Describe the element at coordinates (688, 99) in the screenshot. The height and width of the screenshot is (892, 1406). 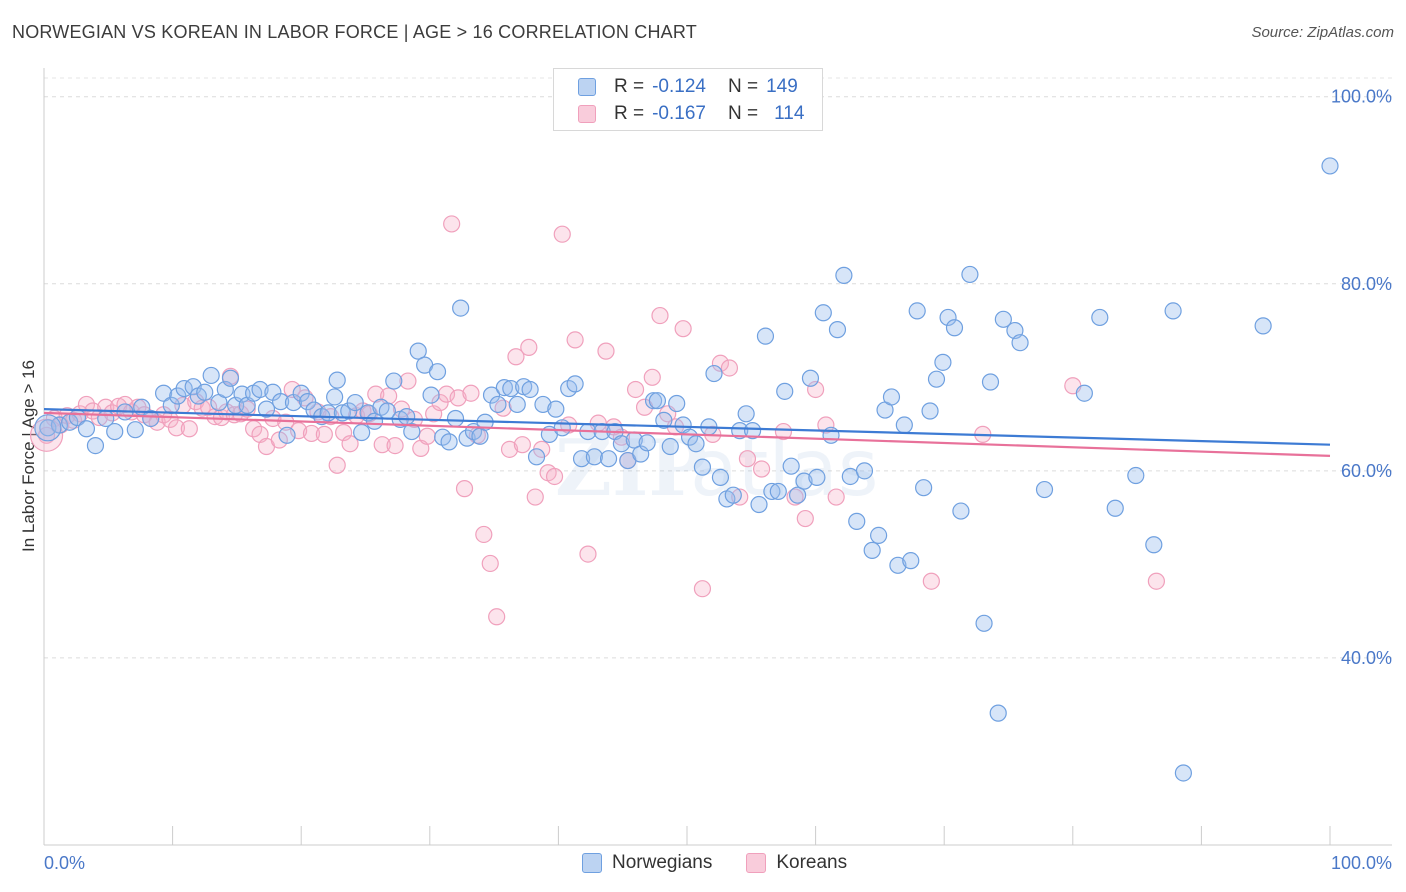
I see `stats-legend: R = -0.124 N = 149 R = -0.167 N = 114` at that location.